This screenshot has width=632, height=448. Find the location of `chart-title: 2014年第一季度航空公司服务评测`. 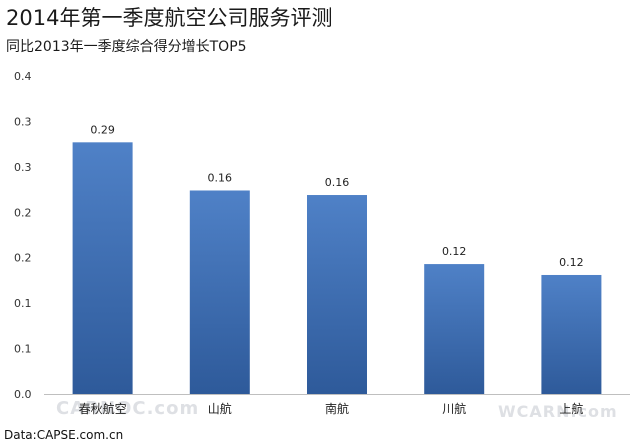

chart-title: 2014年第一季度航空公司服务评测 is located at coordinates (169, 18).